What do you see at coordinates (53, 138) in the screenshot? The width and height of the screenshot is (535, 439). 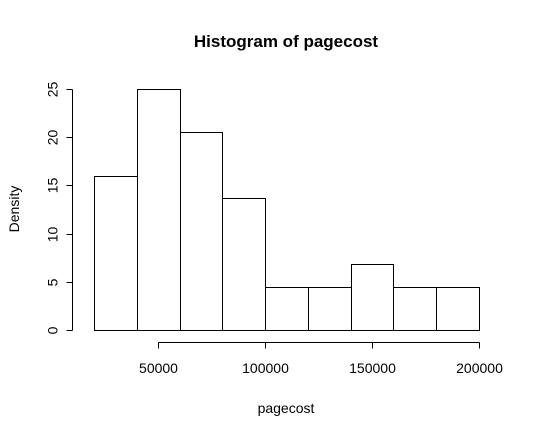 I see `y-tick-label: 20` at bounding box center [53, 138].